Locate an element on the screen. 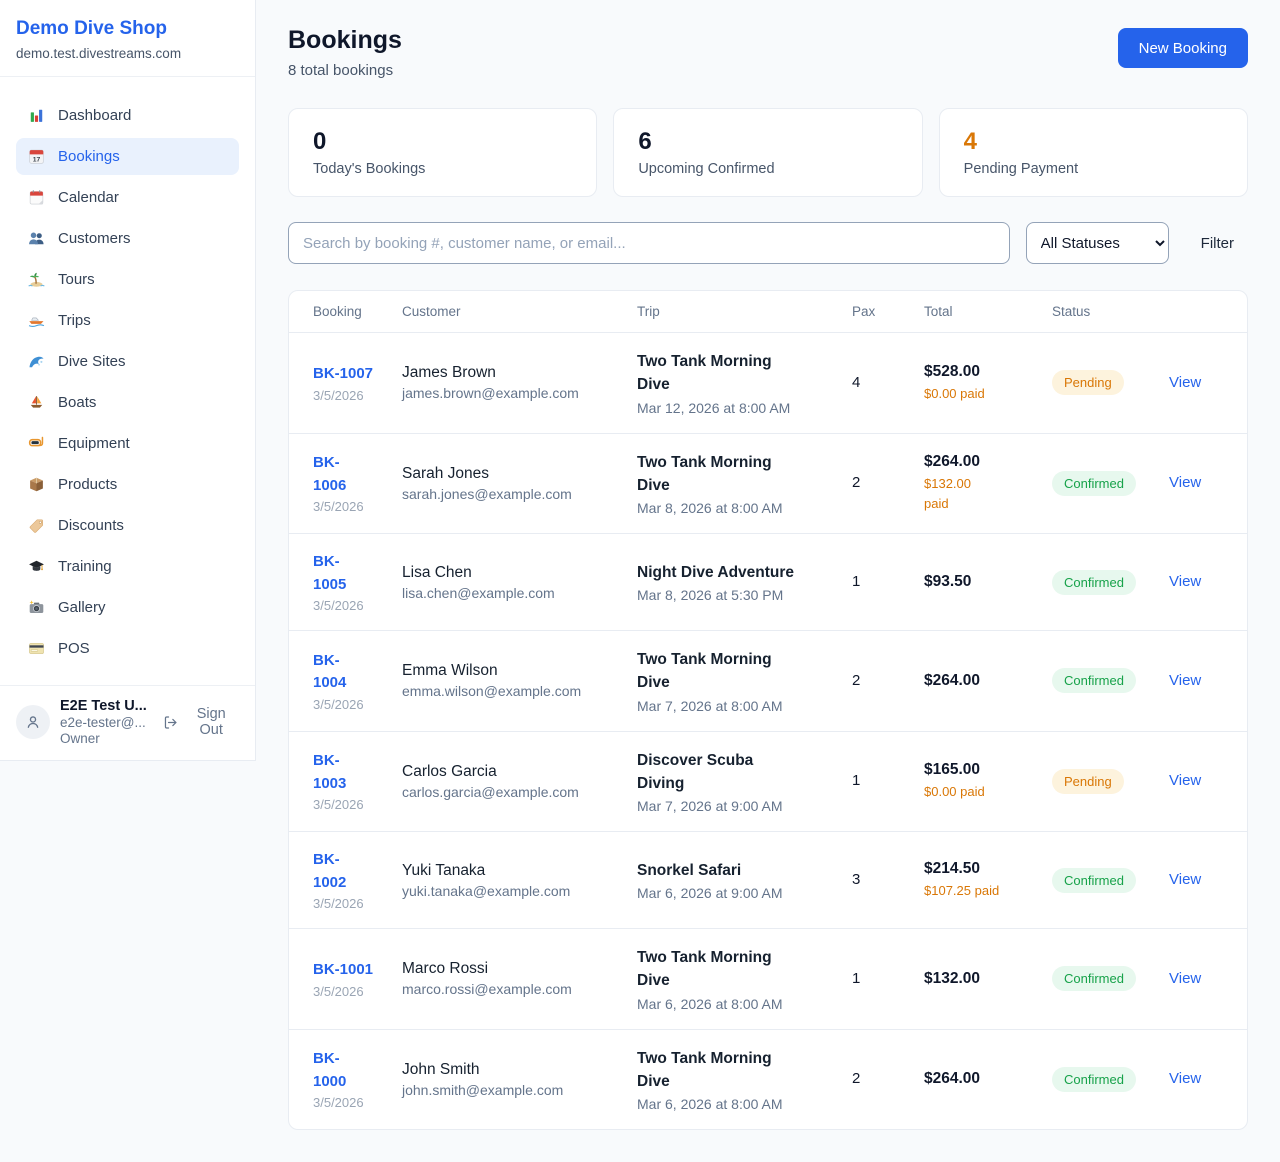 The width and height of the screenshot is (1280, 1162). booking-id-link: BK- 1003 is located at coordinates (330, 772).